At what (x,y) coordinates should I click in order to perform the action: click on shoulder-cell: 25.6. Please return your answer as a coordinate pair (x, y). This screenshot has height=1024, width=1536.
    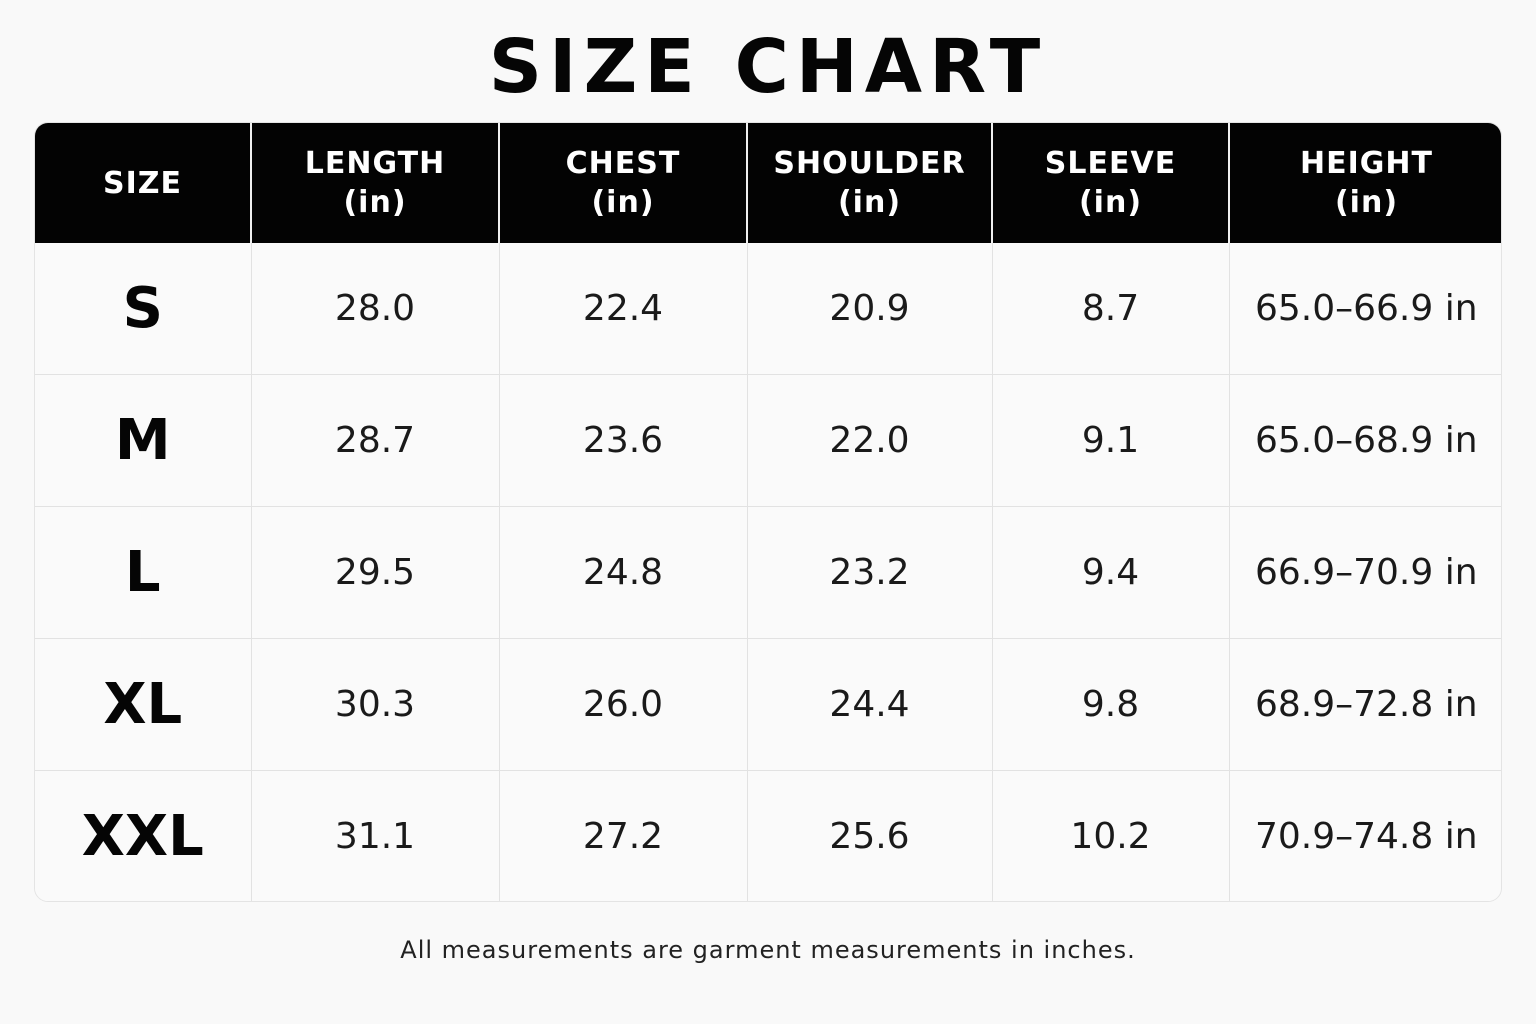
    Looking at the image, I should click on (870, 835).